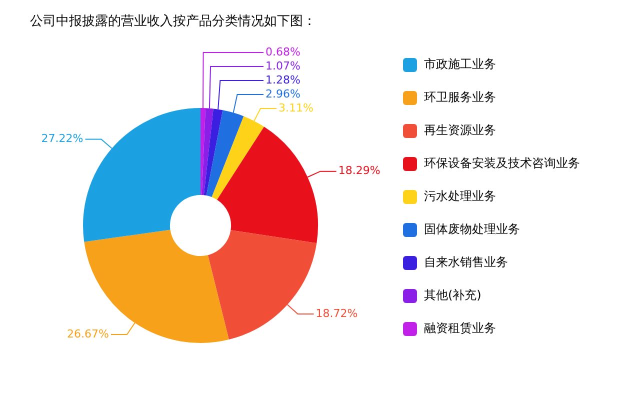 This screenshot has height=400, width=620. What do you see at coordinates (460, 64) in the screenshot?
I see `legend-label: 市政施工业务` at bounding box center [460, 64].